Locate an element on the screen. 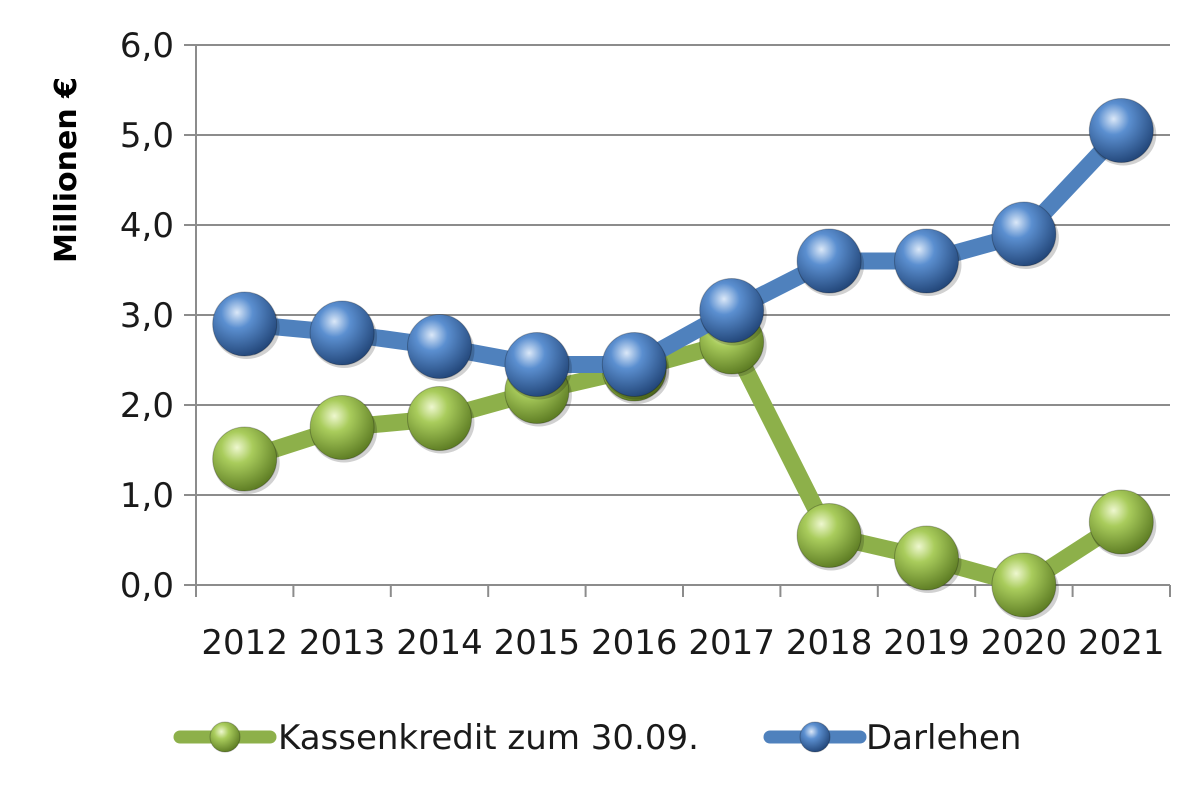 Image resolution: width=1200 pixels, height=800 pixels. x-tick-label: 2015 is located at coordinates (537, 643).